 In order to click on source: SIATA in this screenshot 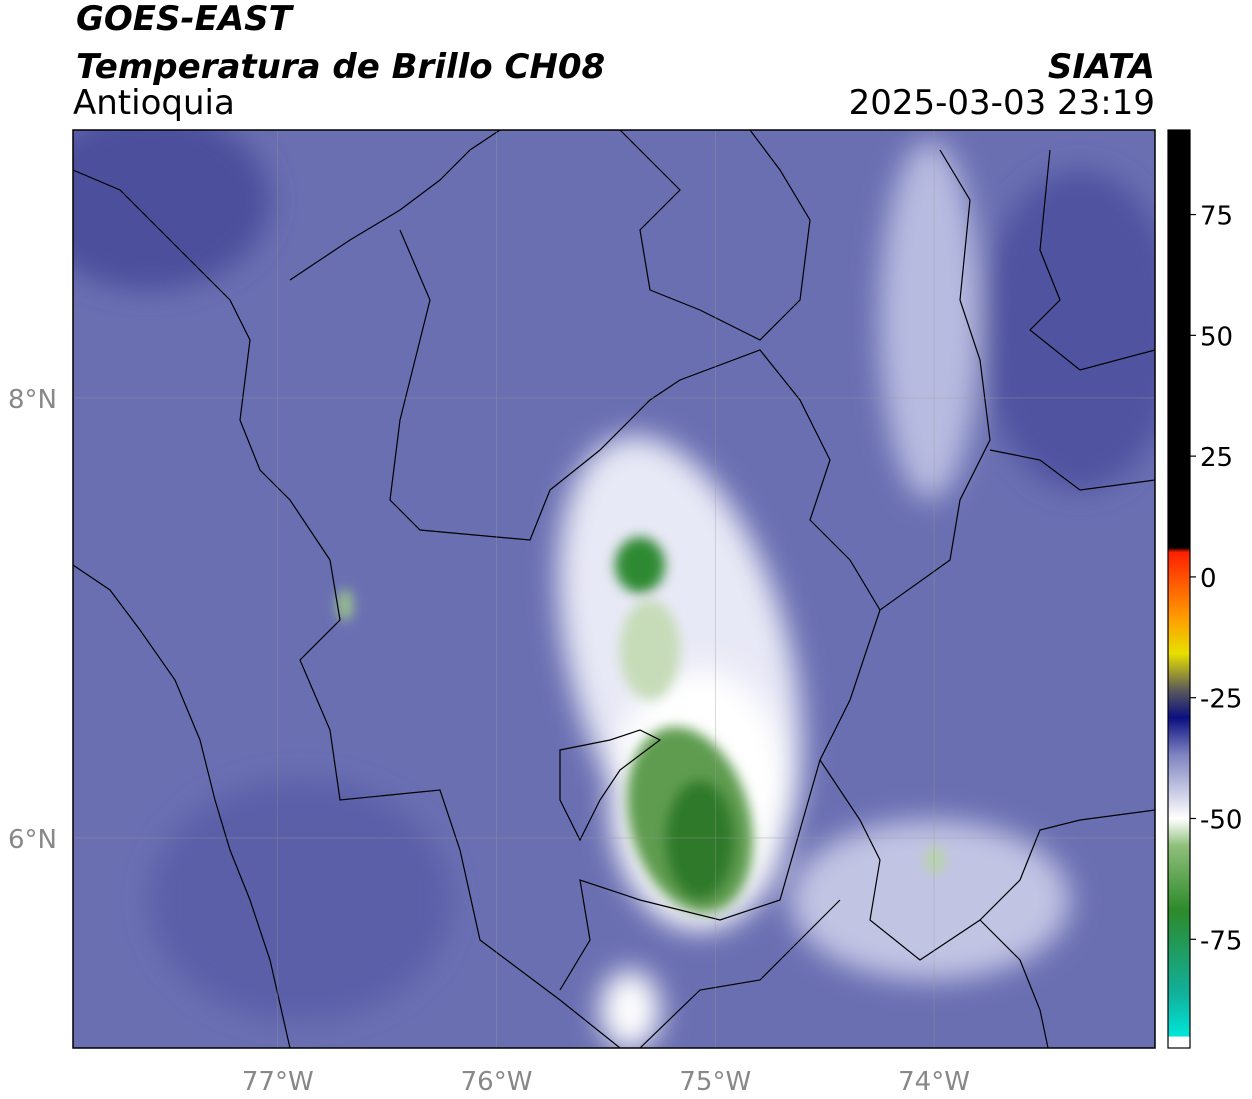, I will do `click(1101, 67)`.